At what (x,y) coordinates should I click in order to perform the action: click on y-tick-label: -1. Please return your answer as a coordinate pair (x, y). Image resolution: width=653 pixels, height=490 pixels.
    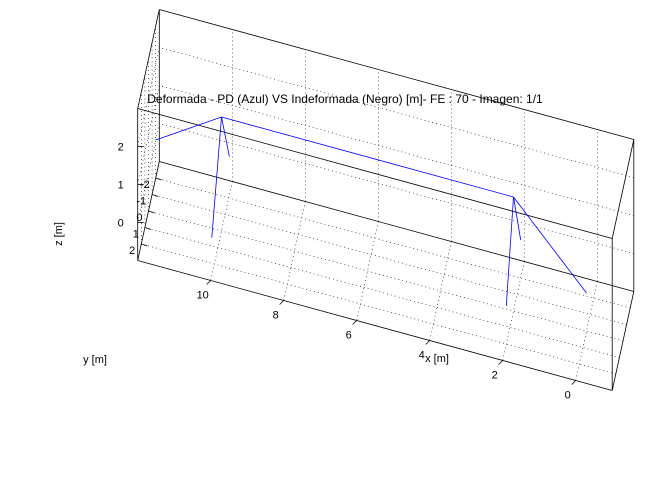
    Looking at the image, I should click on (141, 202).